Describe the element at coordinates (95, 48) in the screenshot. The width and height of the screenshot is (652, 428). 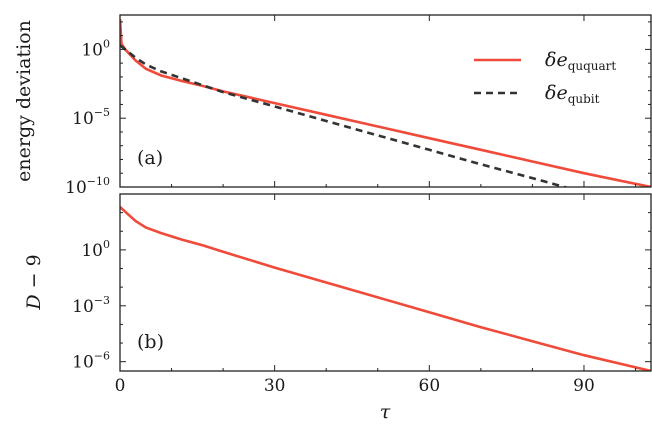
I see `panel-a-ytick-label-0: 10⁰` at that location.